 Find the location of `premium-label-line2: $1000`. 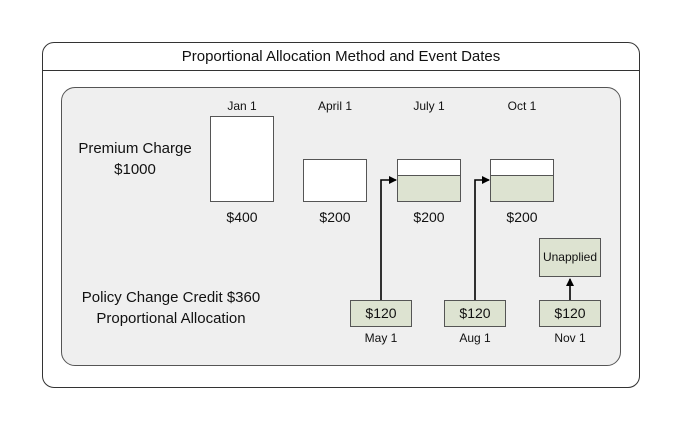

premium-label-line2: $1000 is located at coordinates (135, 169).